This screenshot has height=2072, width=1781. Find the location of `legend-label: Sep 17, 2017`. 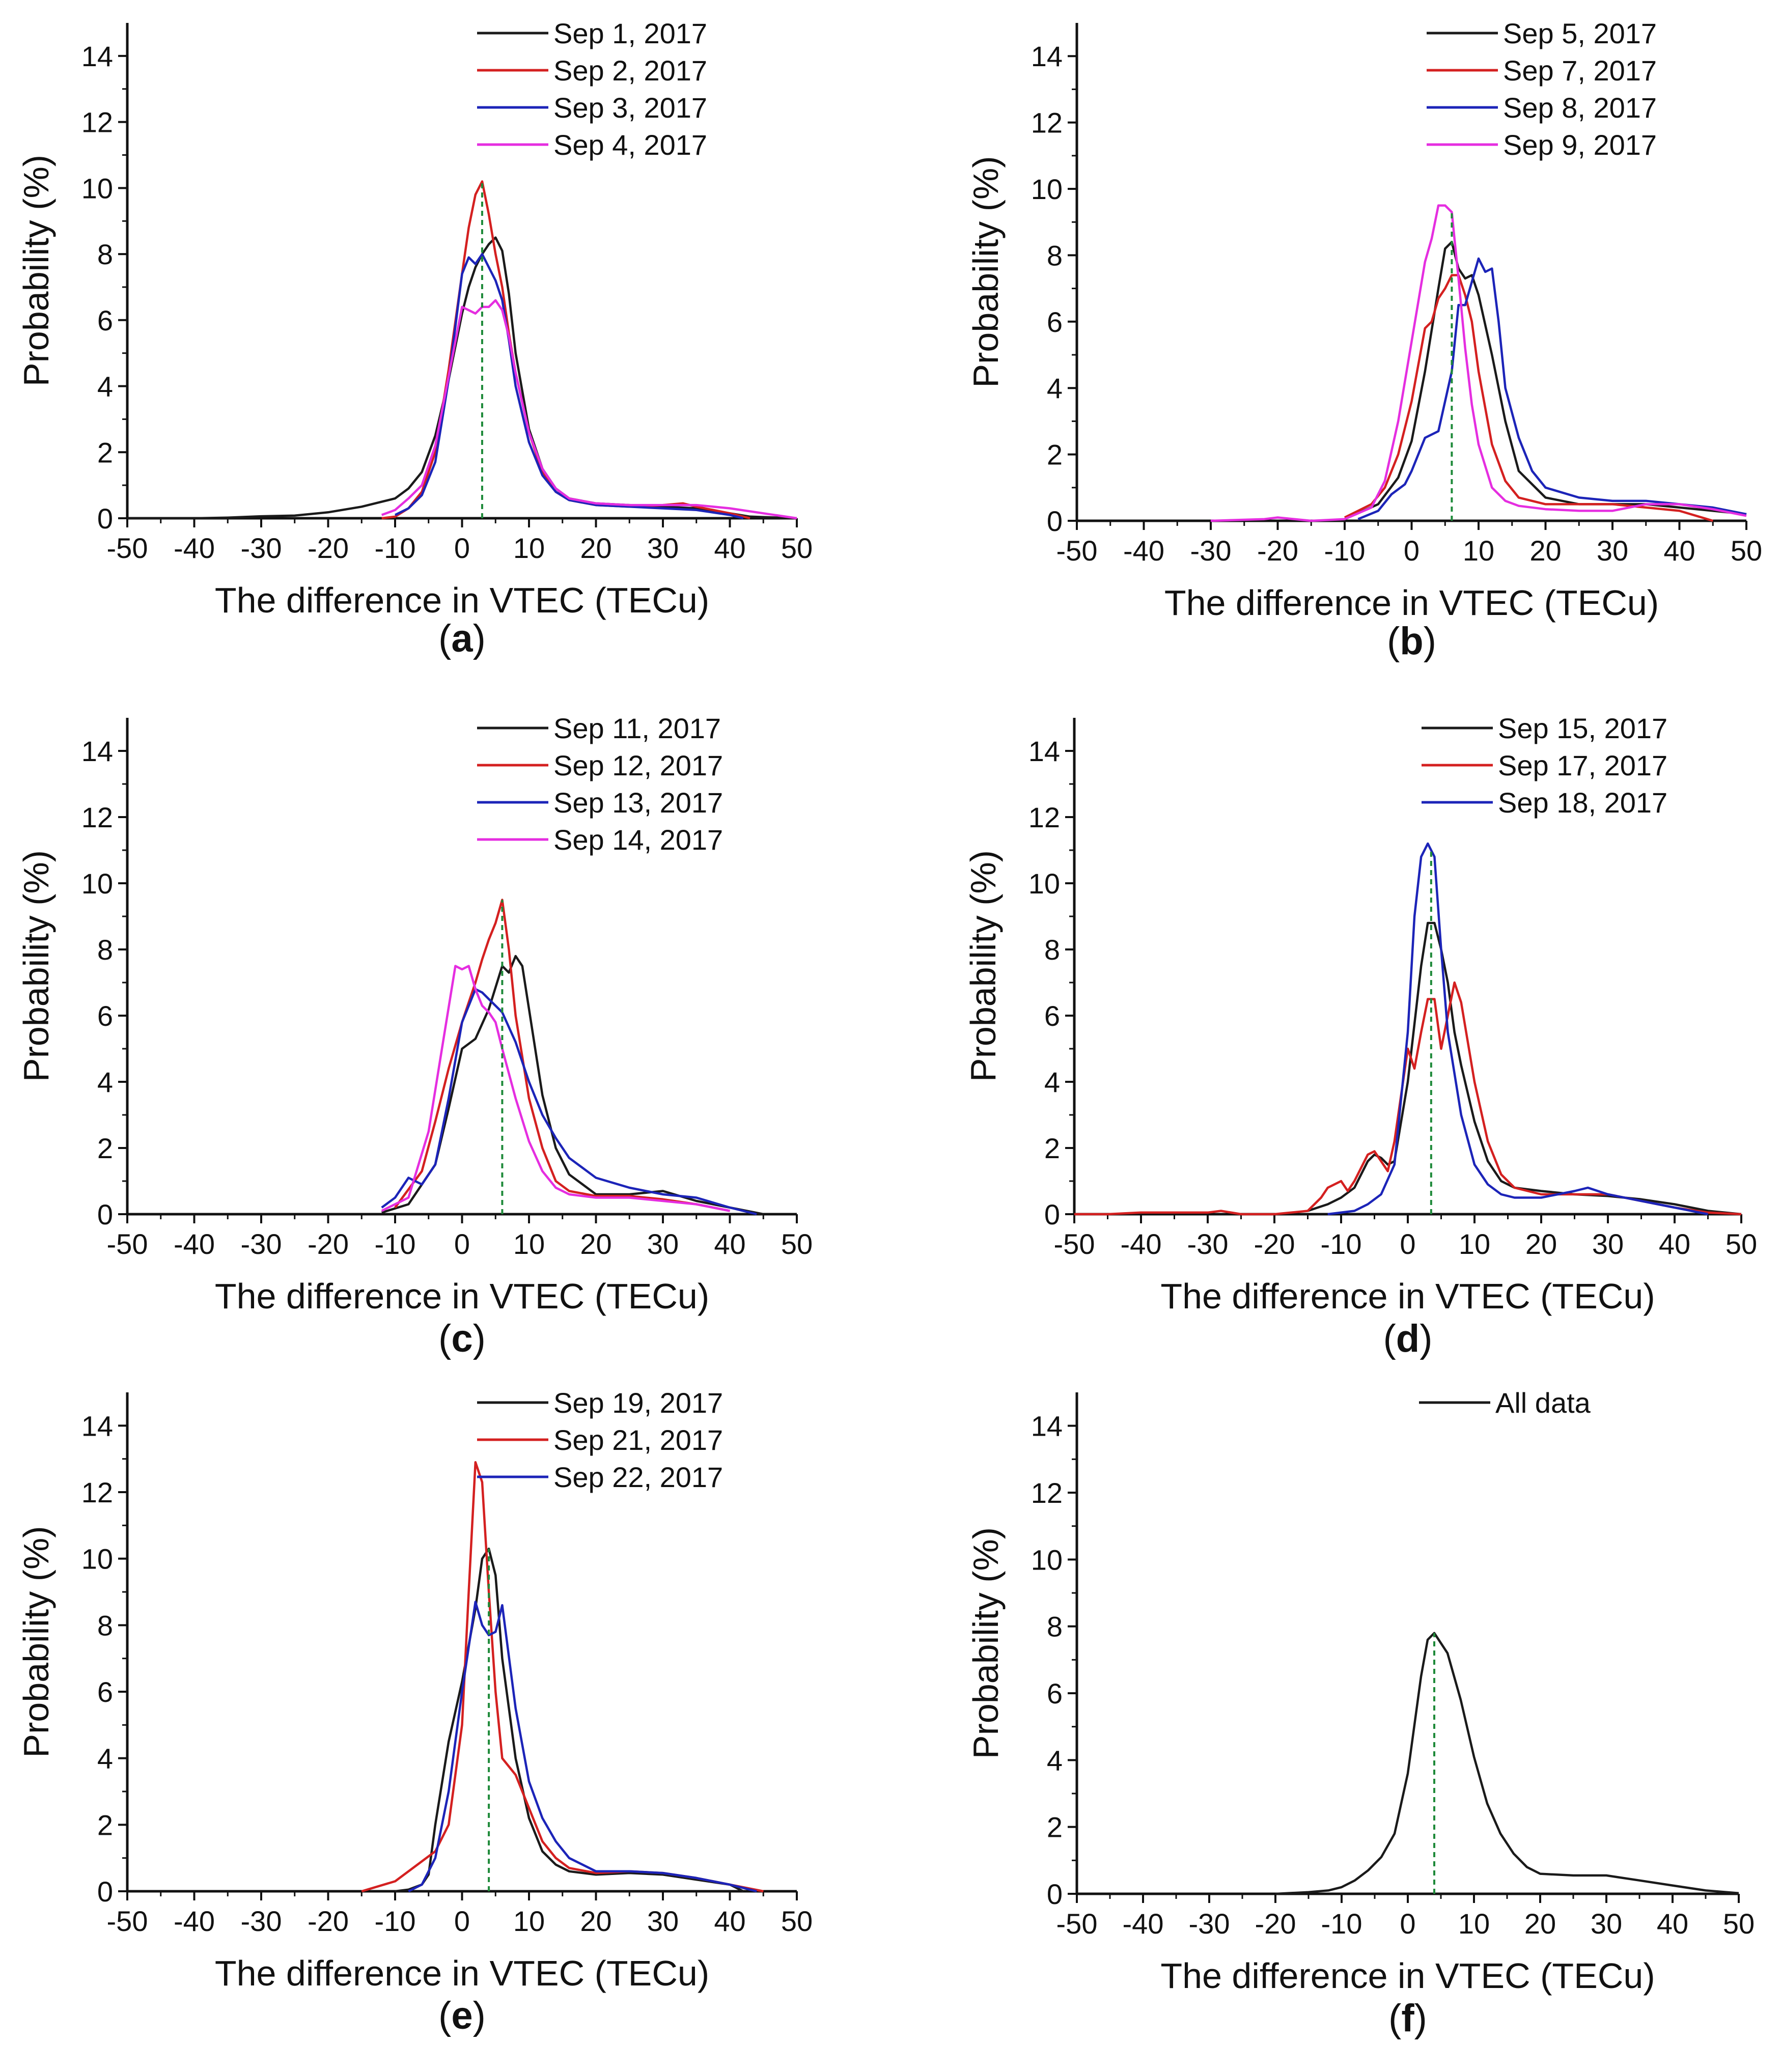

legend-label: Sep 17, 2017 is located at coordinates (1582, 765).